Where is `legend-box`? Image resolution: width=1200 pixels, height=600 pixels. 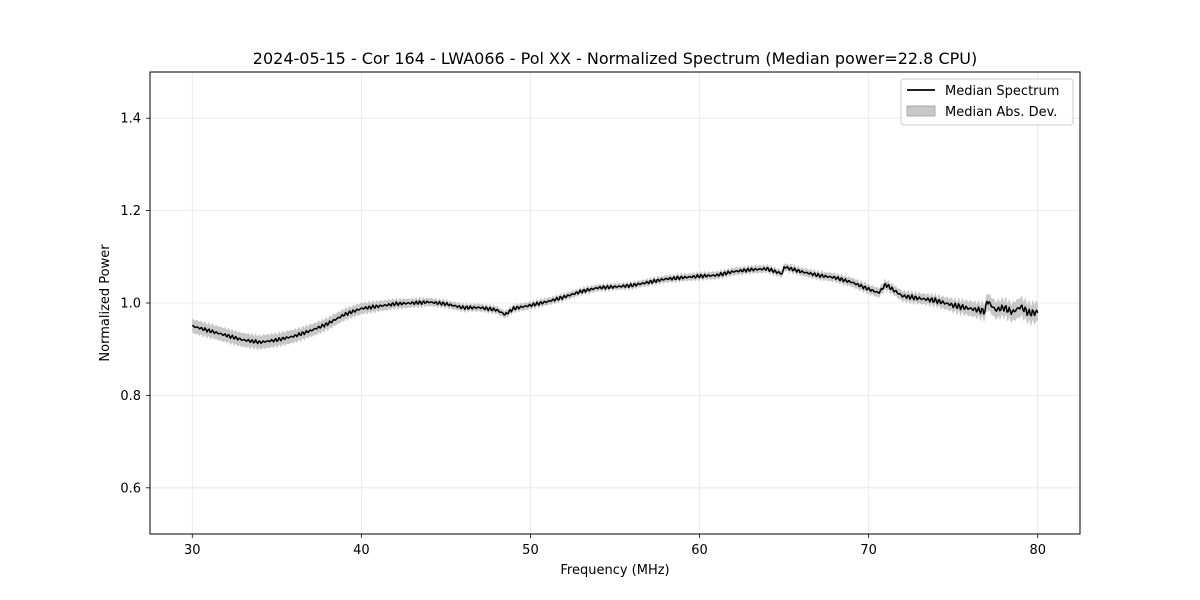 legend-box is located at coordinates (987, 102).